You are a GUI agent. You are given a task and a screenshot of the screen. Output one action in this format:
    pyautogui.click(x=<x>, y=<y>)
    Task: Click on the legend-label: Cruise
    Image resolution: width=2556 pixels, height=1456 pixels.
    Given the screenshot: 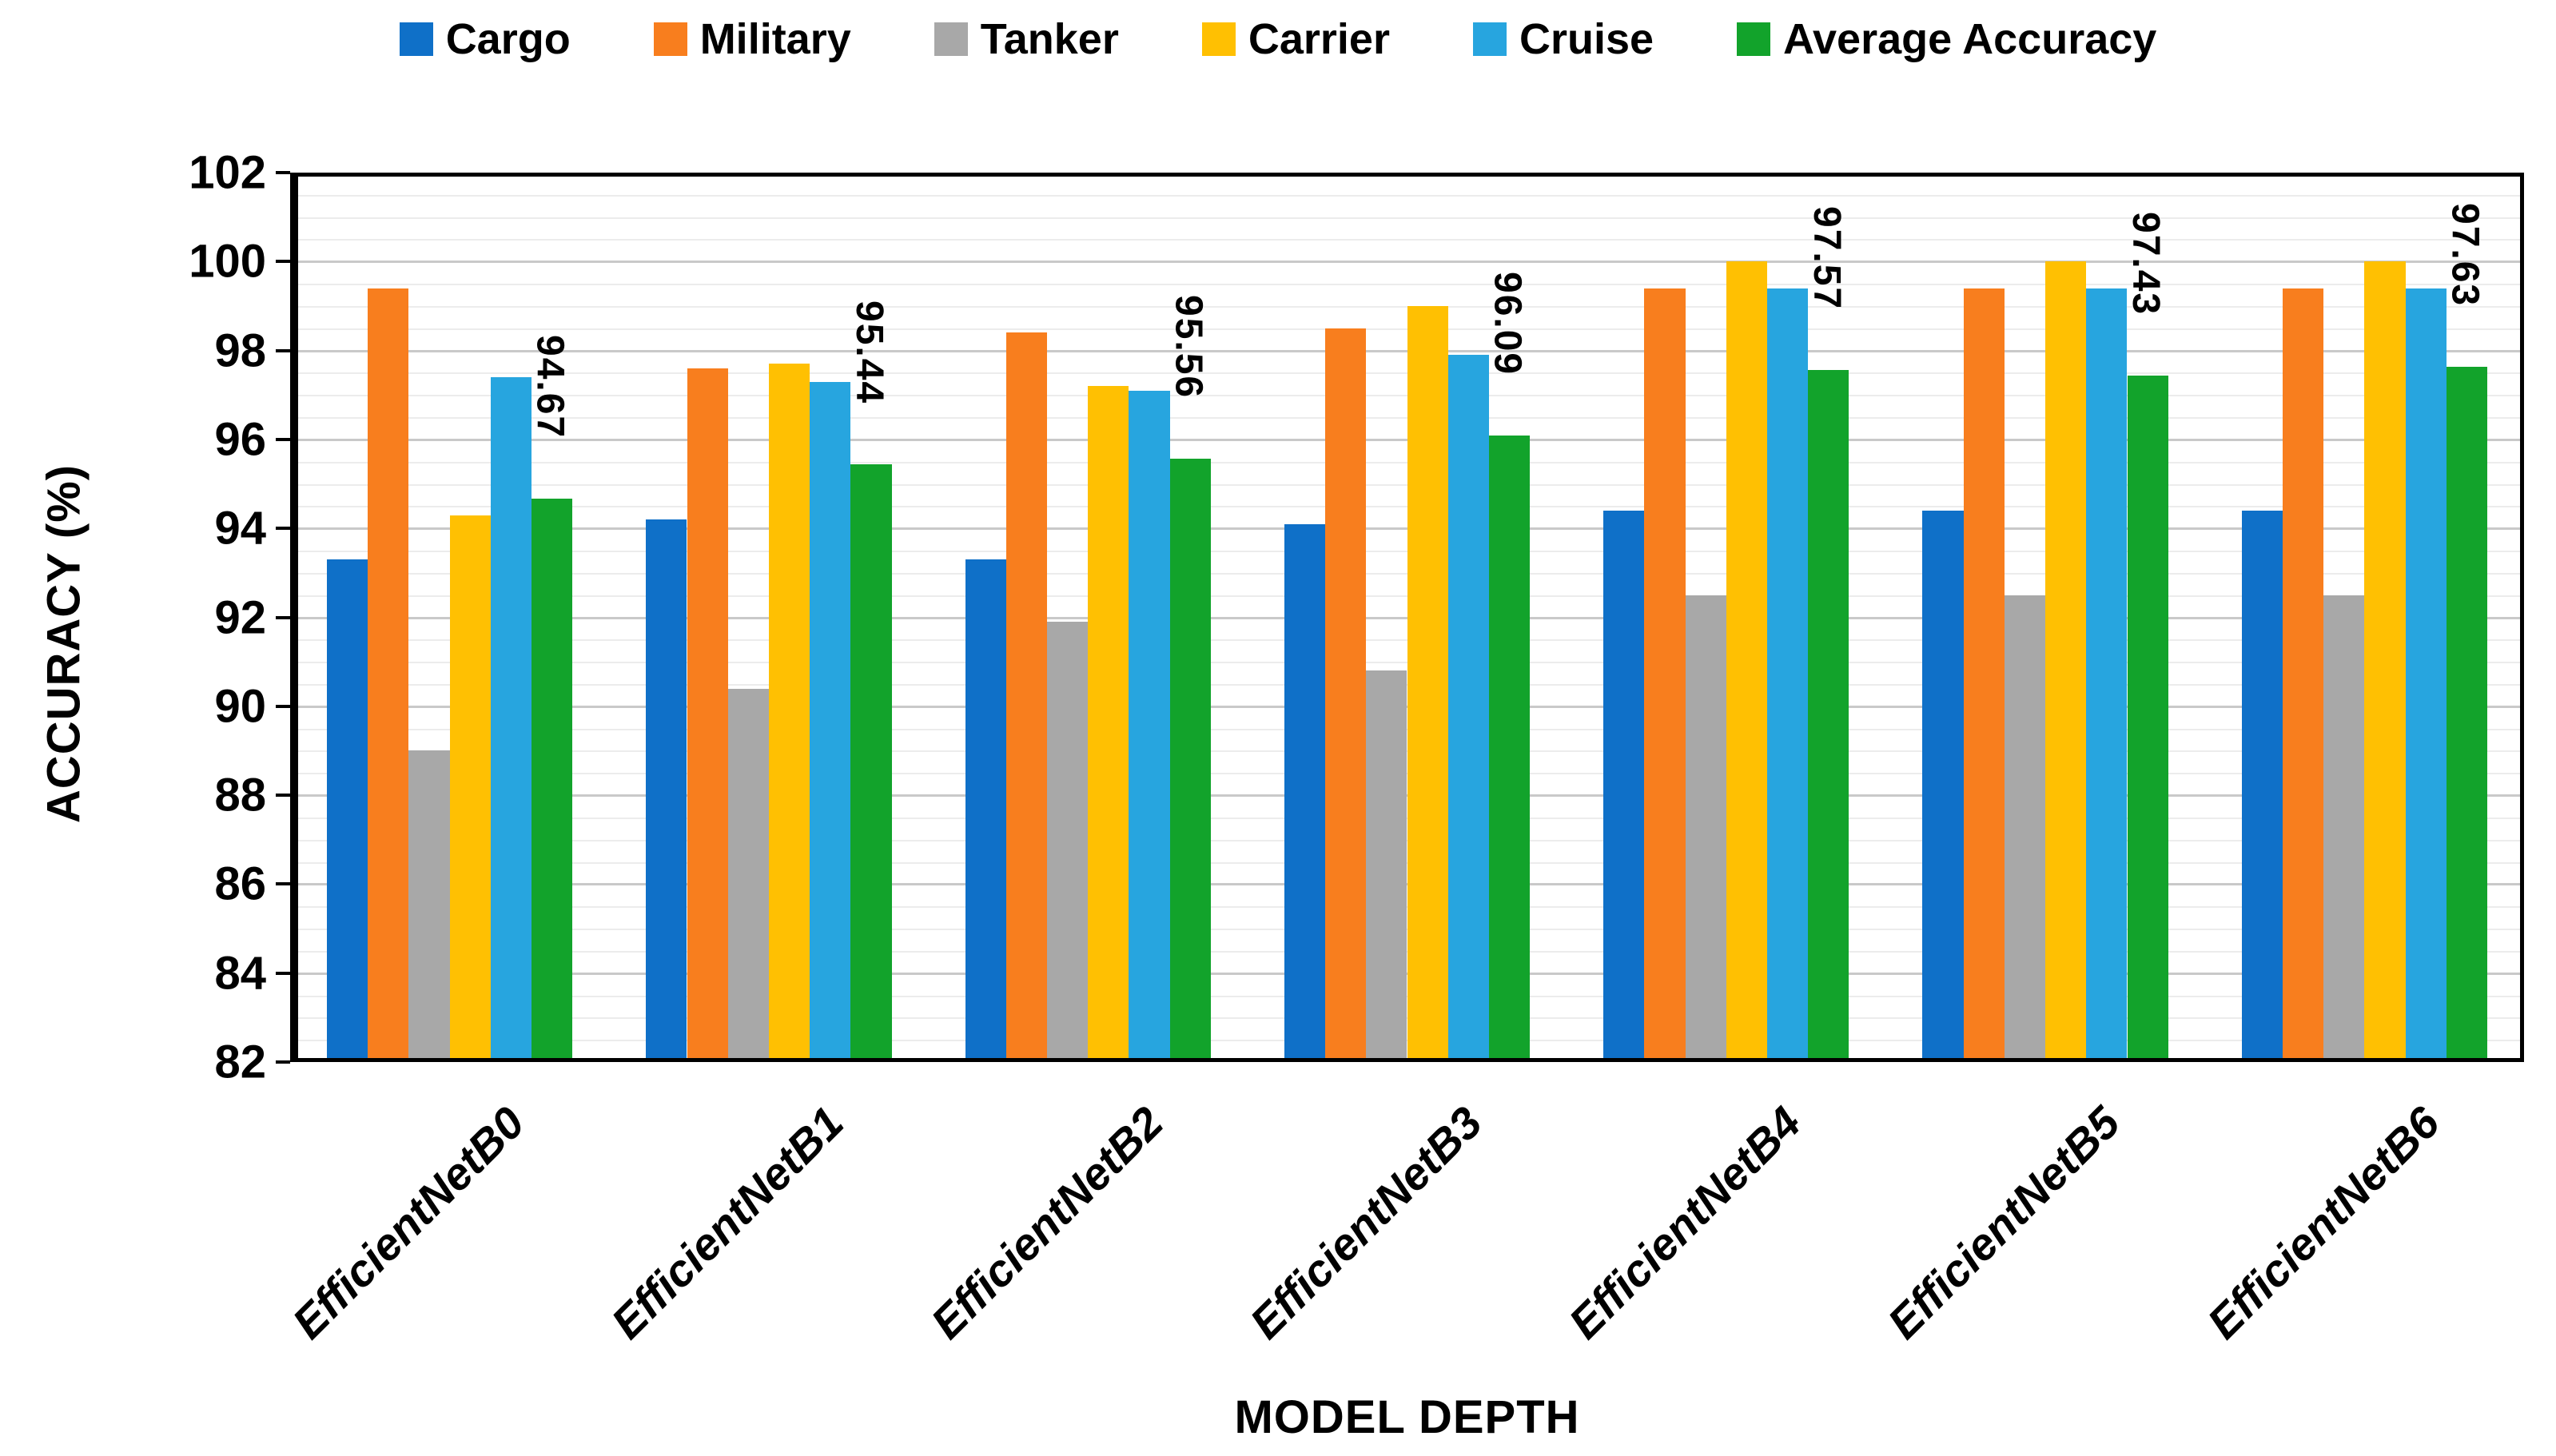 What is the action you would take?
    pyautogui.click(x=1586, y=39)
    